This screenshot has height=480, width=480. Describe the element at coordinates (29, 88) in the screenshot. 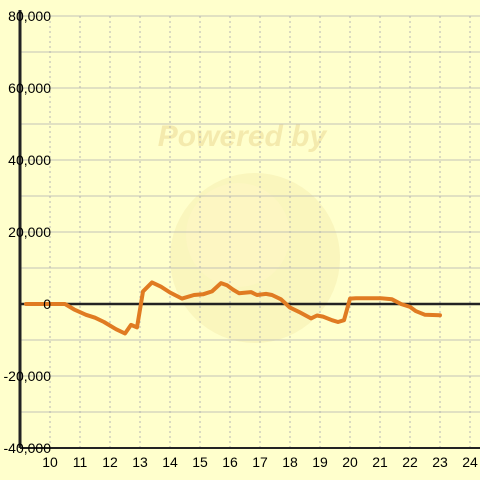

I see `y-tick-label: 60,000` at that location.